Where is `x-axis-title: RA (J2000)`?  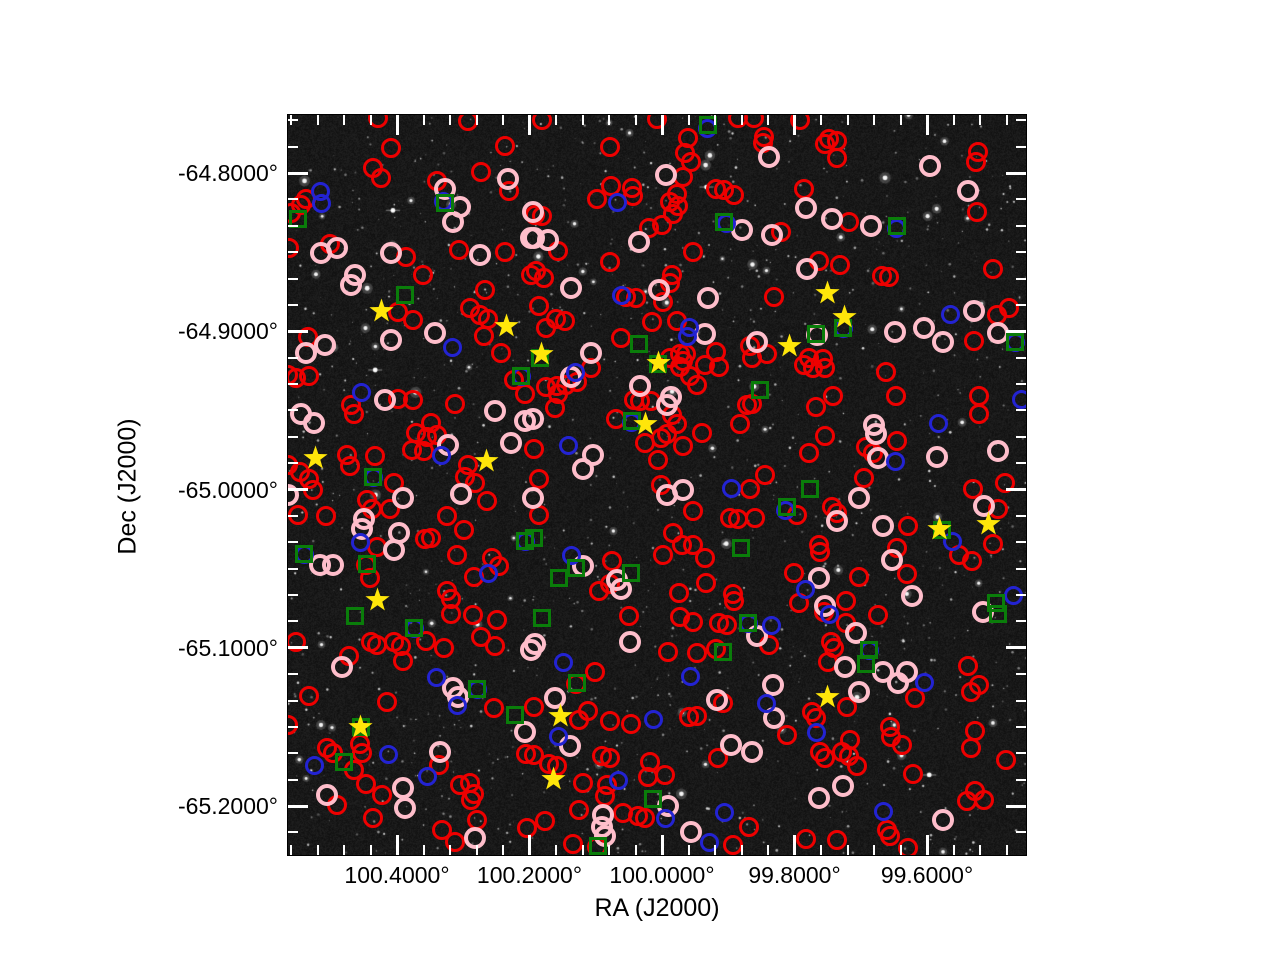 x-axis-title: RA (J2000) is located at coordinates (657, 908).